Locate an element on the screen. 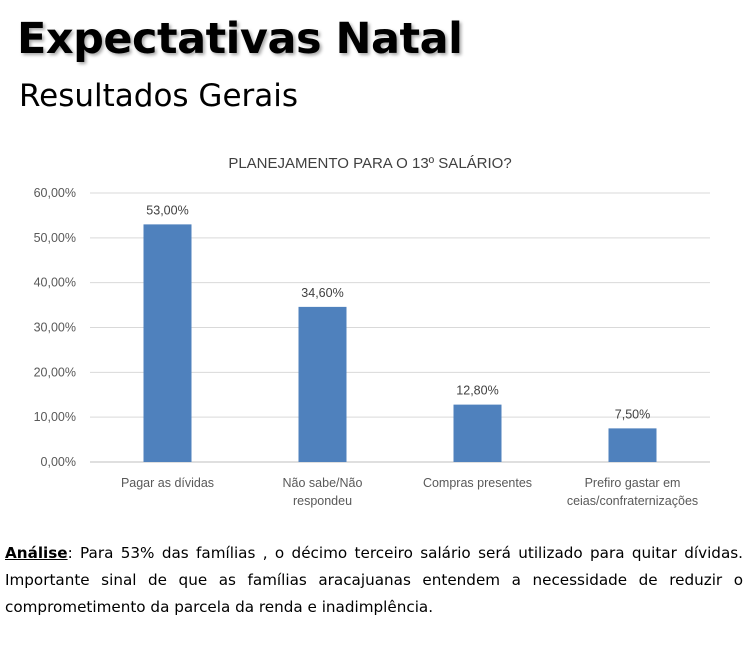 This screenshot has height=654, width=752. y-tick-label: 30,00% is located at coordinates (55, 328).